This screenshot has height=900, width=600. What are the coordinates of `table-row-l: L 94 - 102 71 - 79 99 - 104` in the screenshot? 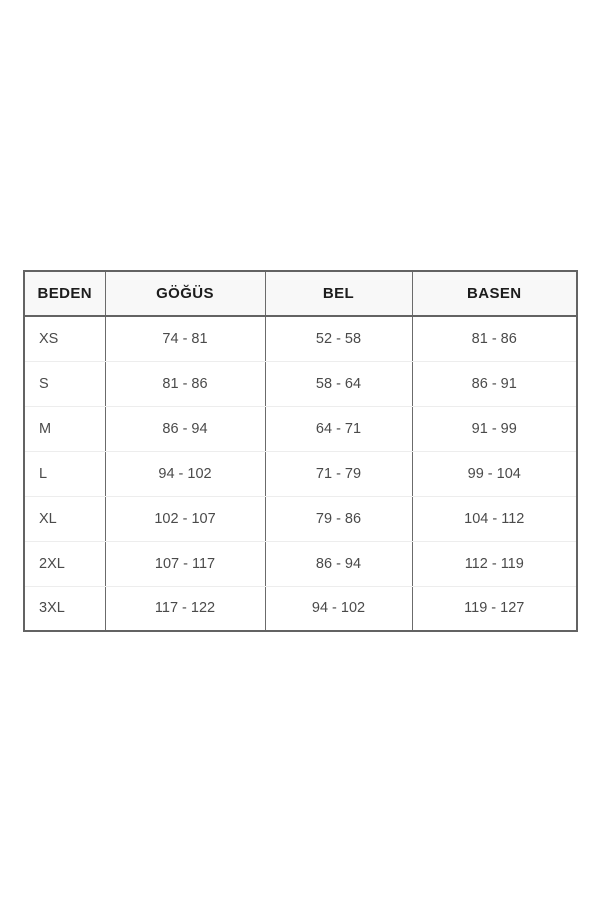 It's located at (300, 473).